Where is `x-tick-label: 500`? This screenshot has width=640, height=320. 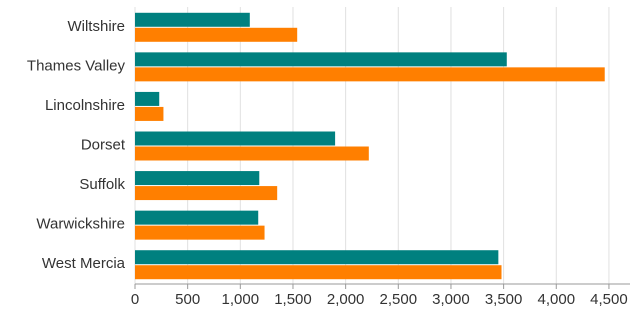 x-tick-label: 500 is located at coordinates (187, 299).